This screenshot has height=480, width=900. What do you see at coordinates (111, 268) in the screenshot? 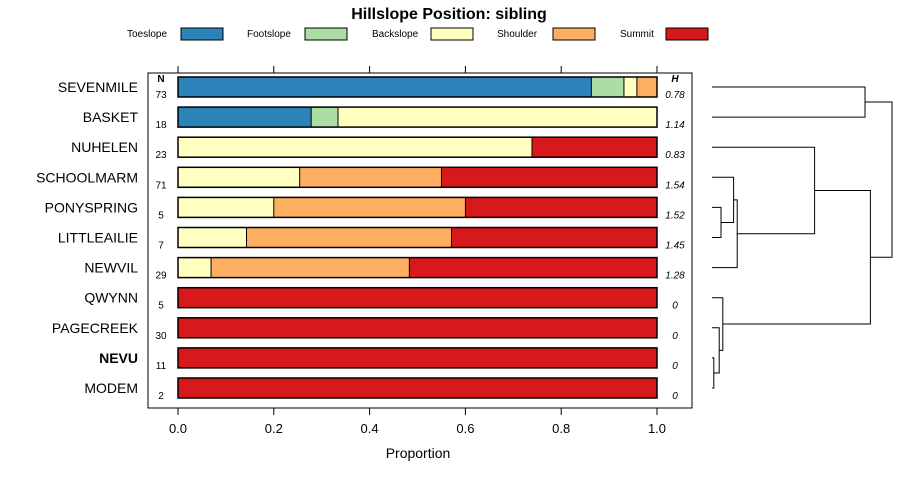
I see `row-label-newvil: NEWVIL` at bounding box center [111, 268].